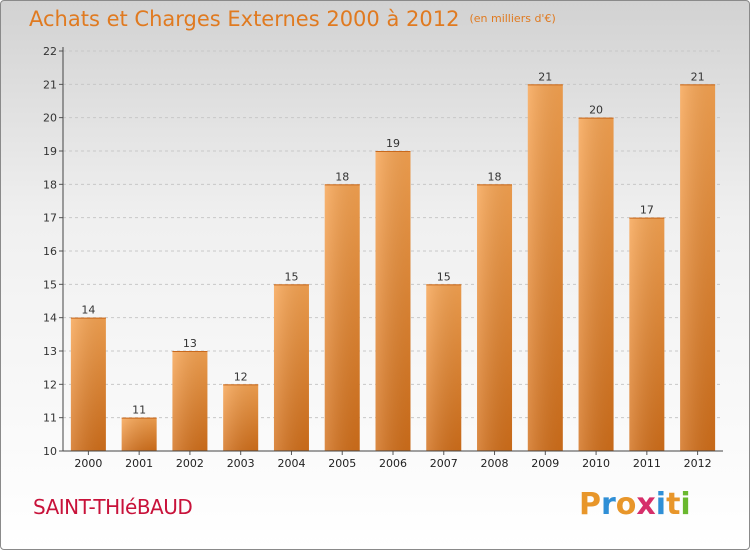 Image resolution: width=750 pixels, height=550 pixels. I want to click on y-tick-label: 10, so click(50, 451).